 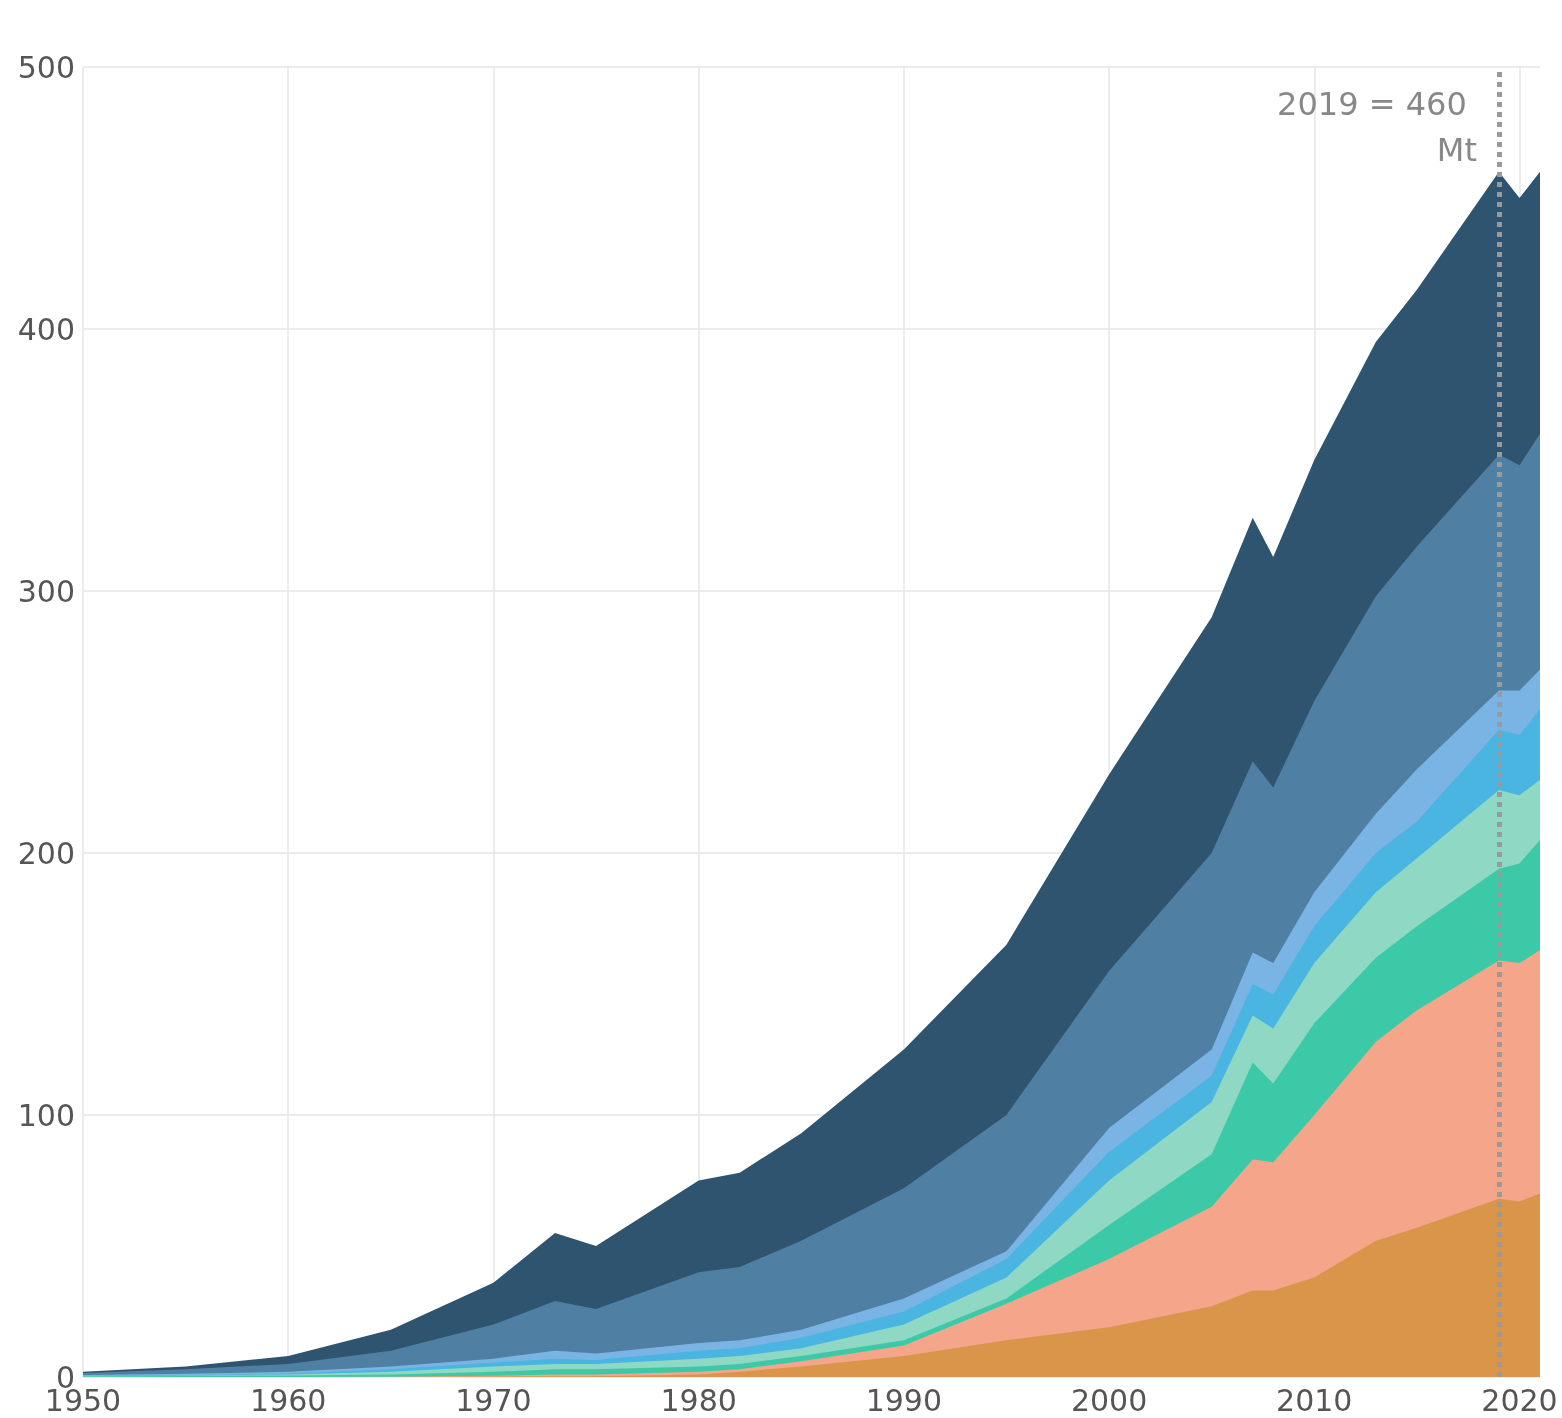 I want to click on x-tick-label: 2010, so click(x=1314, y=1400).